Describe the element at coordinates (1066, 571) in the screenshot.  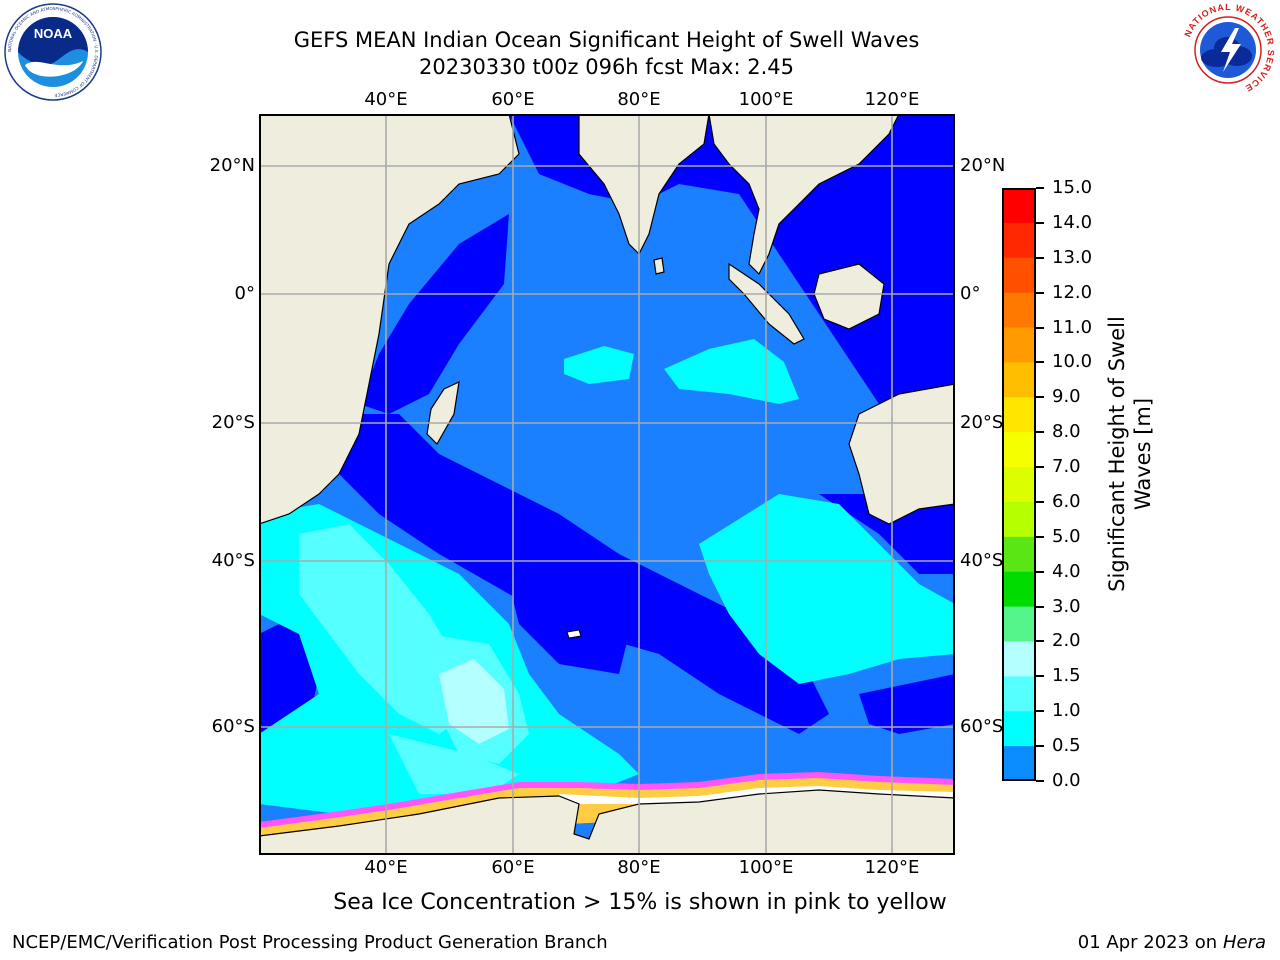
I see `colorbar-tick-label: 4.0` at that location.